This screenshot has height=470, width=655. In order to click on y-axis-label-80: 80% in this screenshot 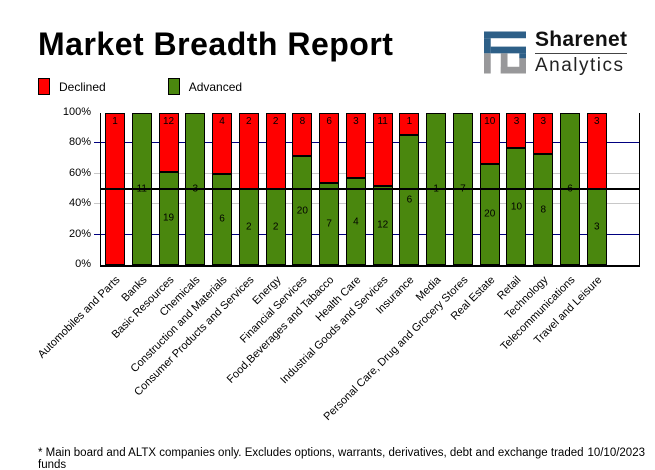, I will do `click(79, 142)`.